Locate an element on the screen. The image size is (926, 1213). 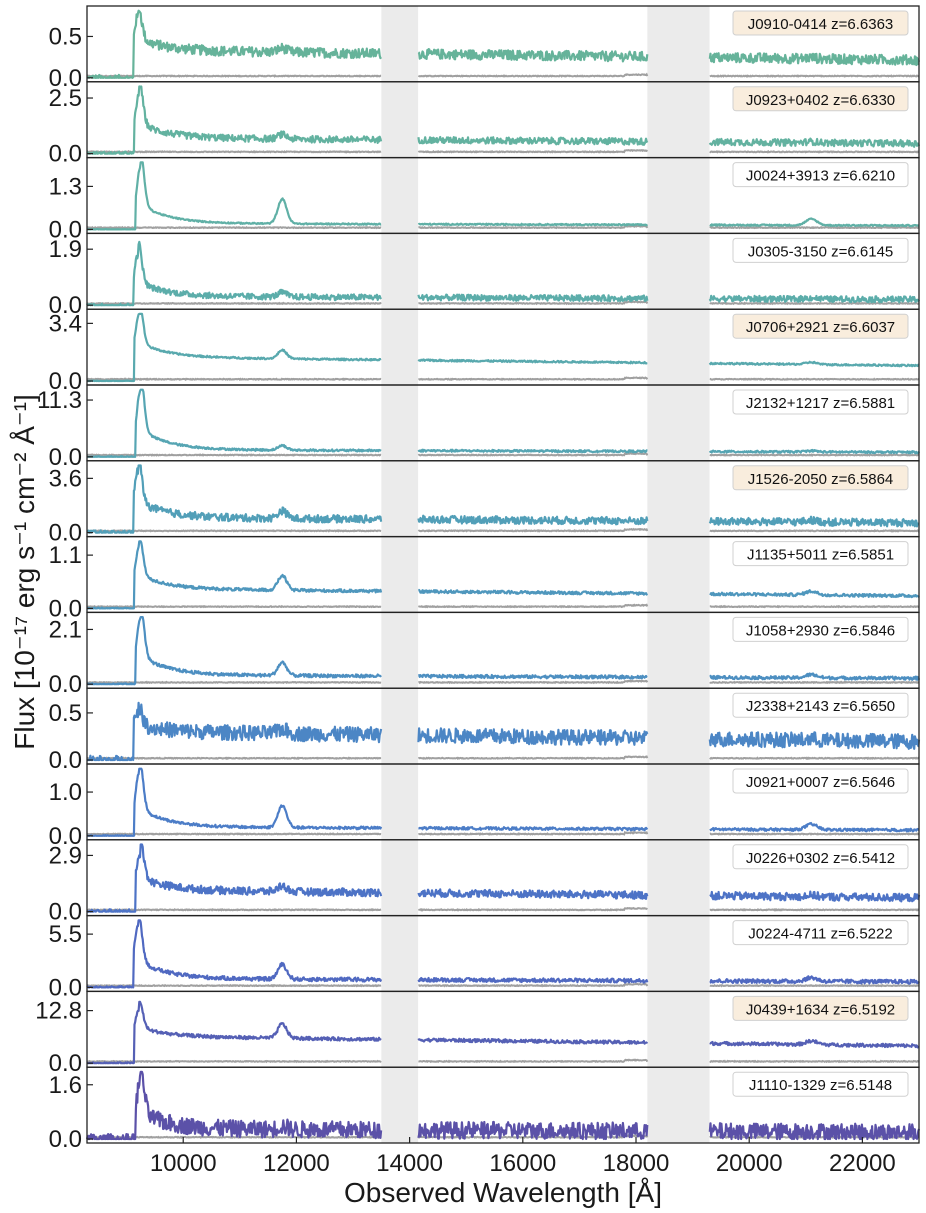
x-tick-label: 22000 is located at coordinates (862, 1163).